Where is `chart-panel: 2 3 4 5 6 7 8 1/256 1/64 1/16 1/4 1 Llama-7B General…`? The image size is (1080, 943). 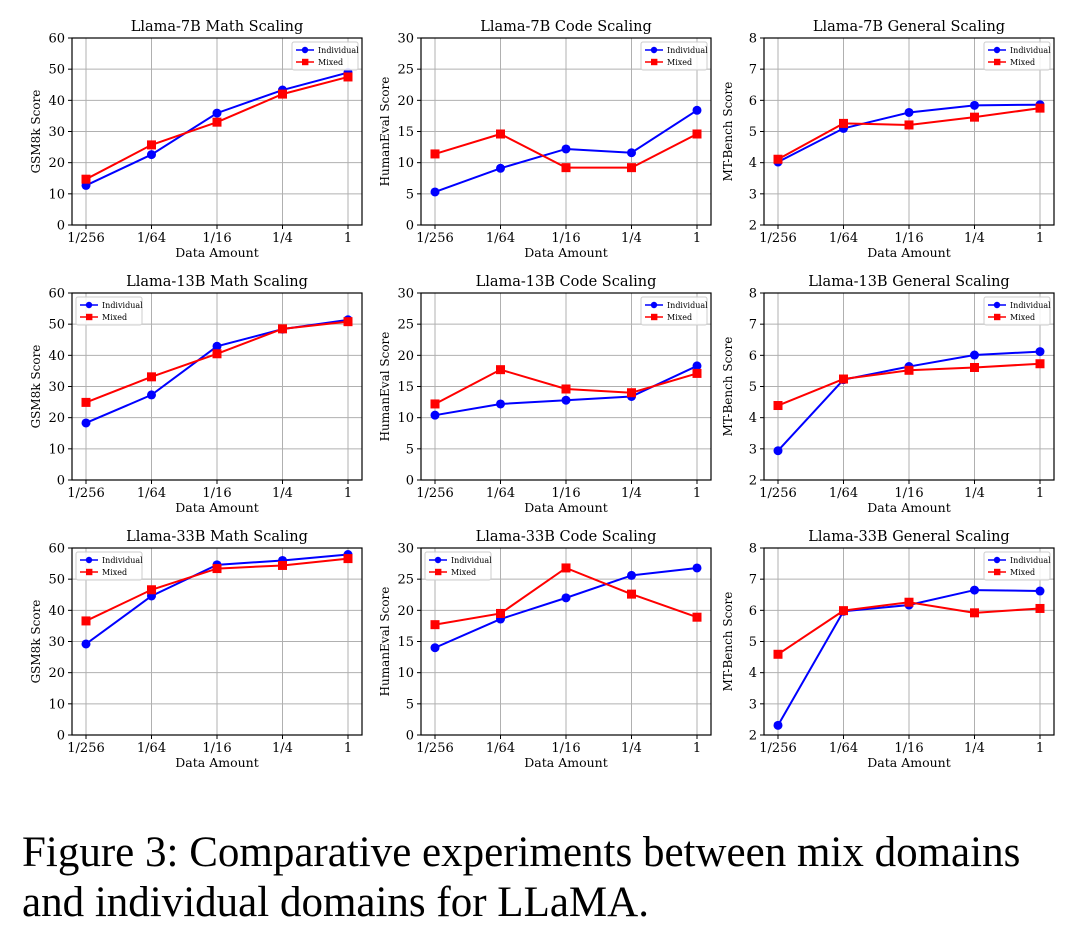 chart-panel: 2 3 4 5 6 7 8 1/256 1/64 1/16 1/4 1 Llama-7B General… is located at coordinates (888, 139).